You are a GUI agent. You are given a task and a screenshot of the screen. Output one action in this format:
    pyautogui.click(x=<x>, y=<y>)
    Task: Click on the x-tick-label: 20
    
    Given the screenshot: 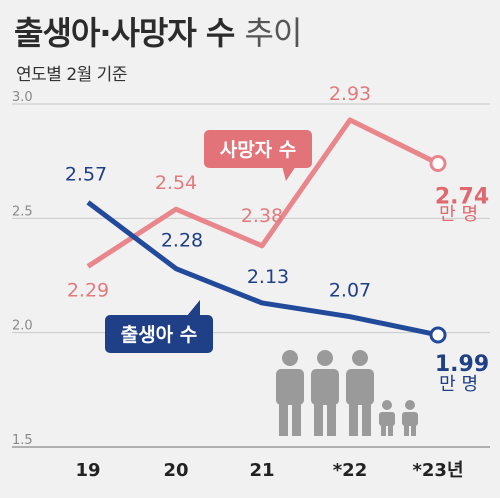 What is the action you would take?
    pyautogui.click(x=175, y=470)
    